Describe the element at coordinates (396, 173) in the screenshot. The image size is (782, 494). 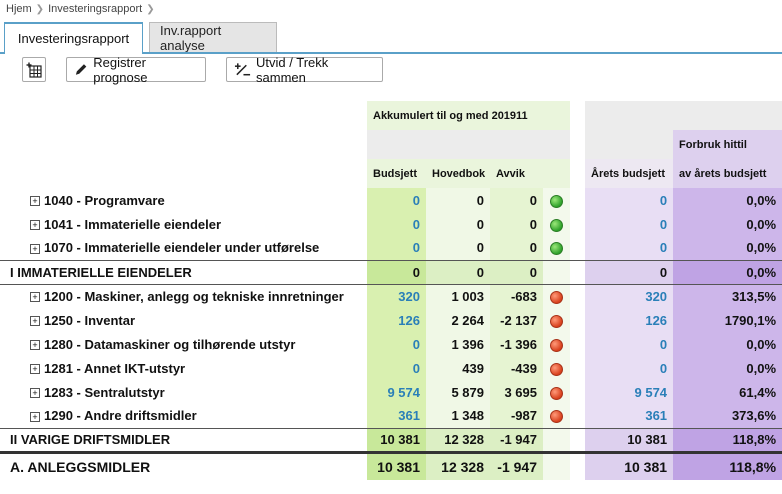
I see `col-header-budget: Budsjett` at that location.